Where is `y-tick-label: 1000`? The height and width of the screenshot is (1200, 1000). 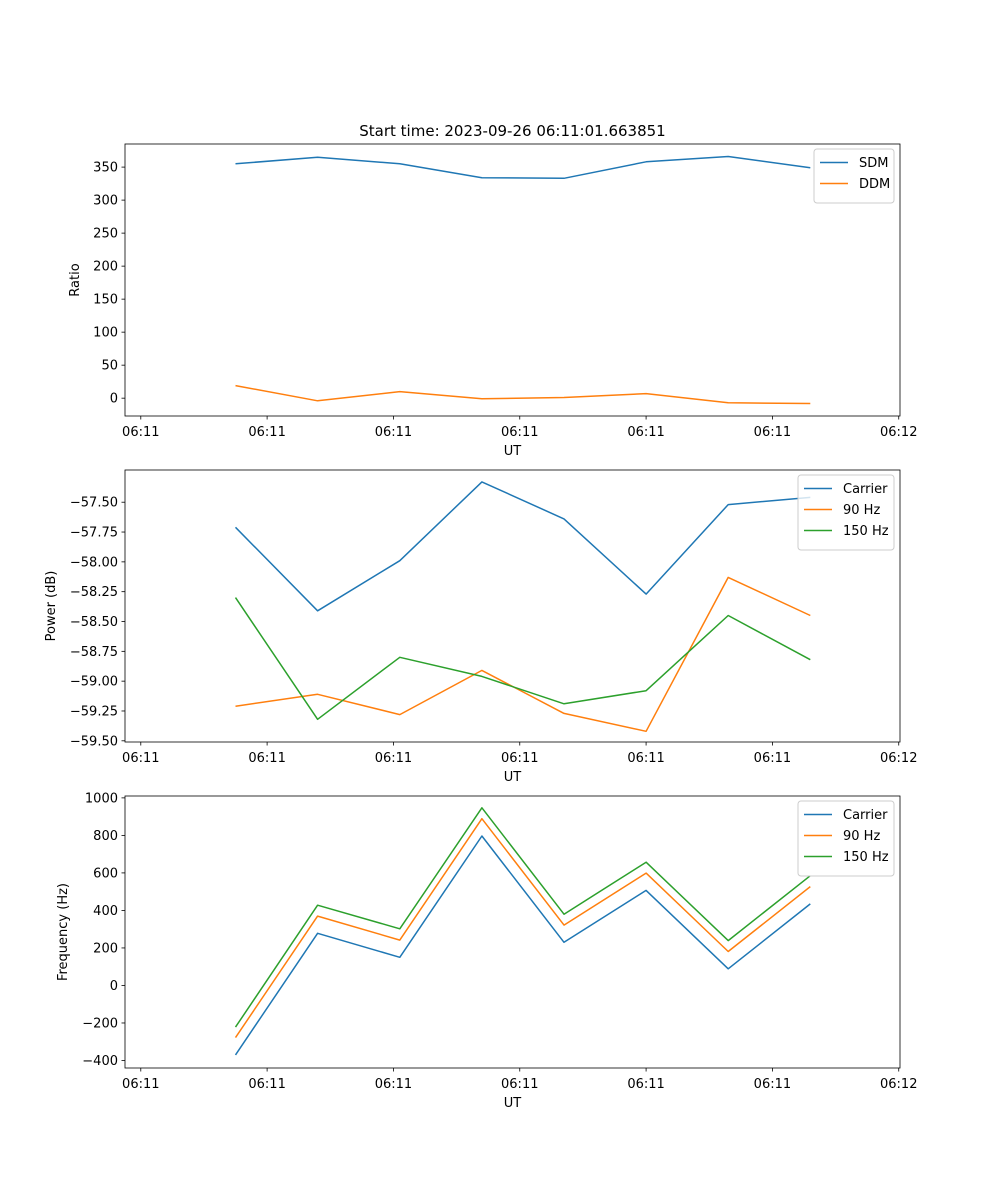
y-tick-label: 1000 is located at coordinates (101, 798).